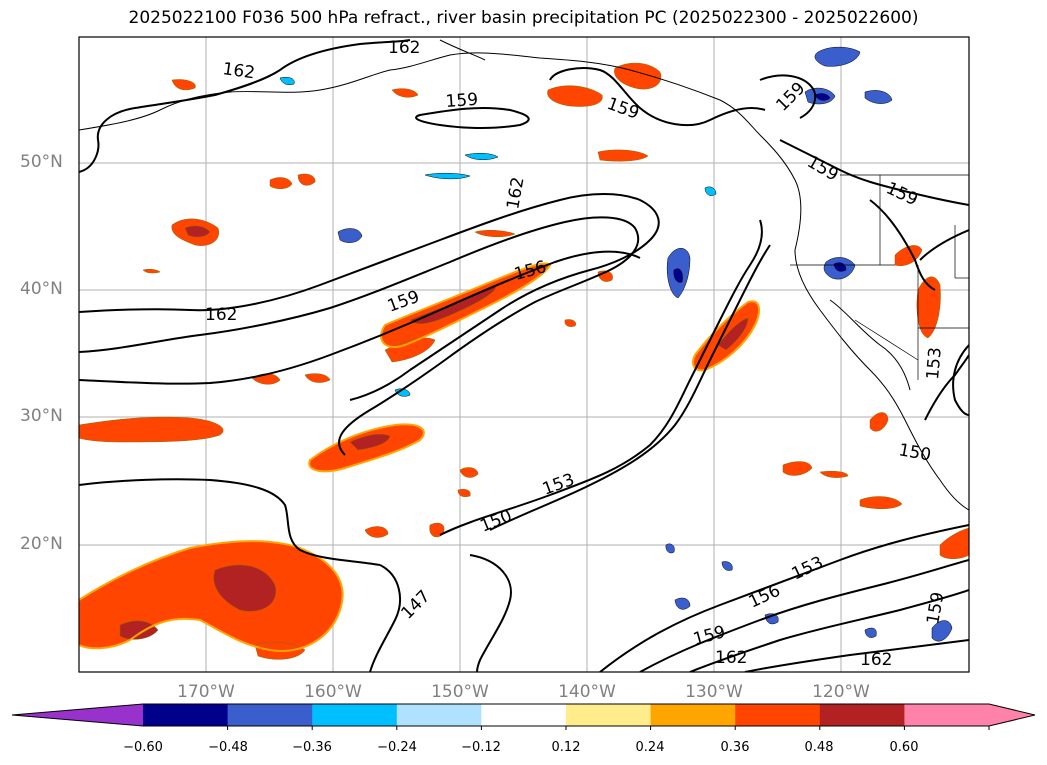  Describe the element at coordinates (41, 544) in the screenshot. I see `lat-label: 20°N` at that location.